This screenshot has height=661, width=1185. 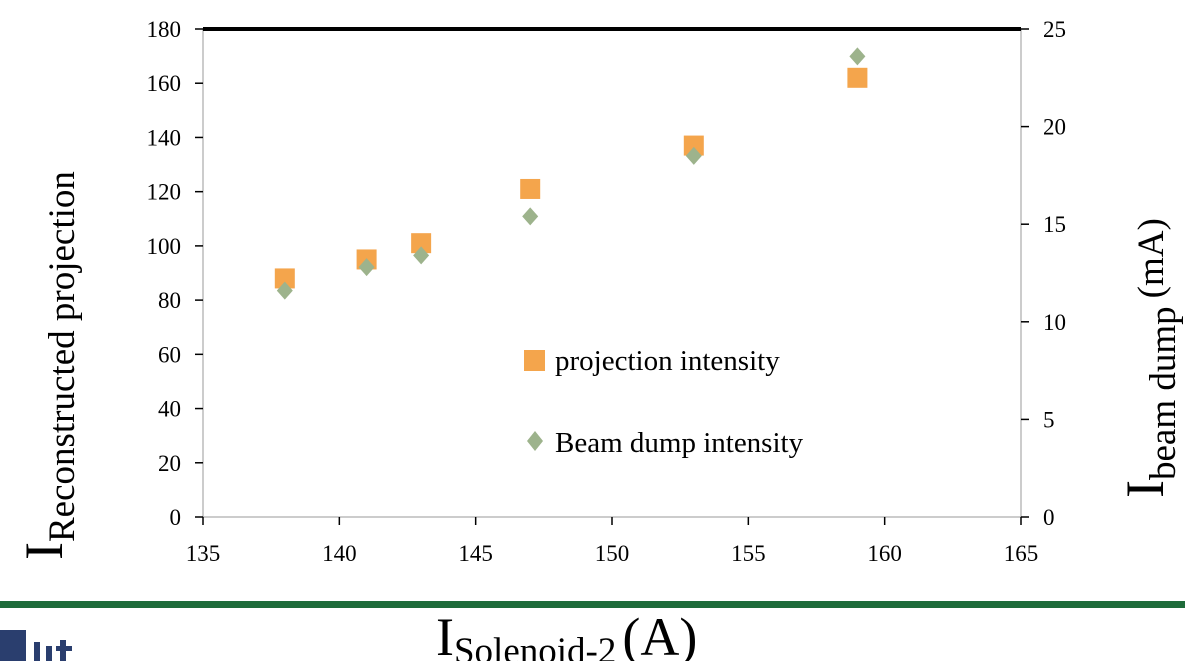 I want to click on y-right-tick-label: 15, so click(x=1054, y=224).